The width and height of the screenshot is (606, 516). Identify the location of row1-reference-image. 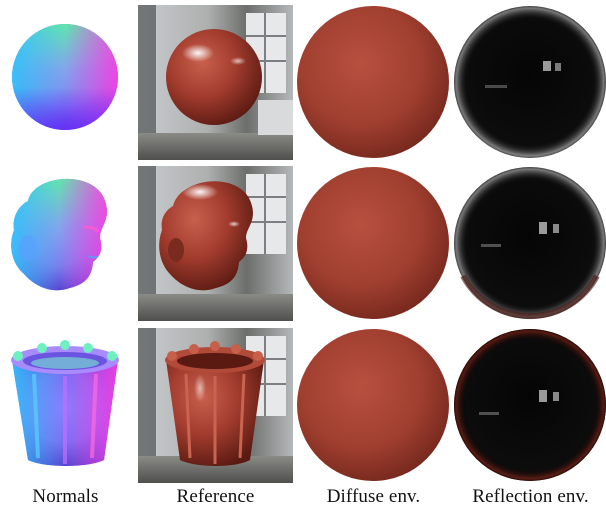
(215, 82).